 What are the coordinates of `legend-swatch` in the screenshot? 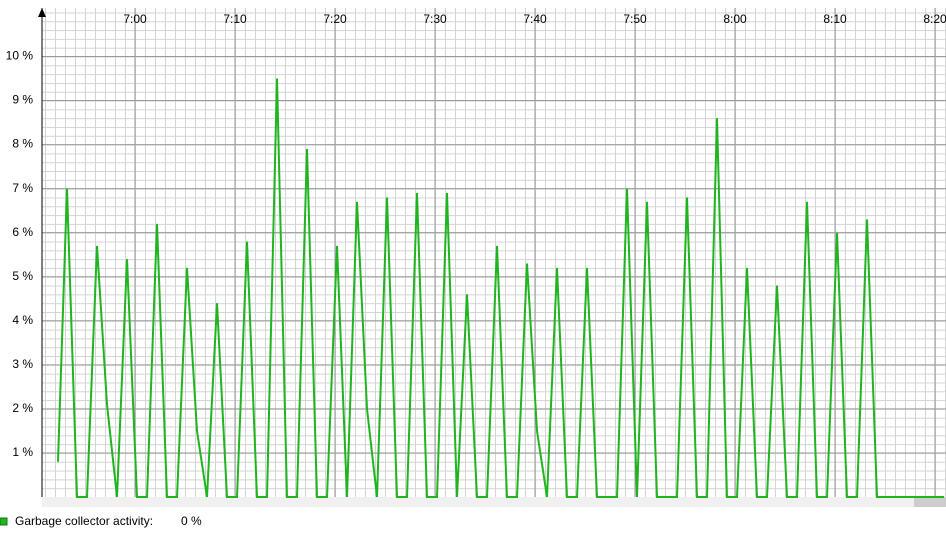 It's located at (4, 521).